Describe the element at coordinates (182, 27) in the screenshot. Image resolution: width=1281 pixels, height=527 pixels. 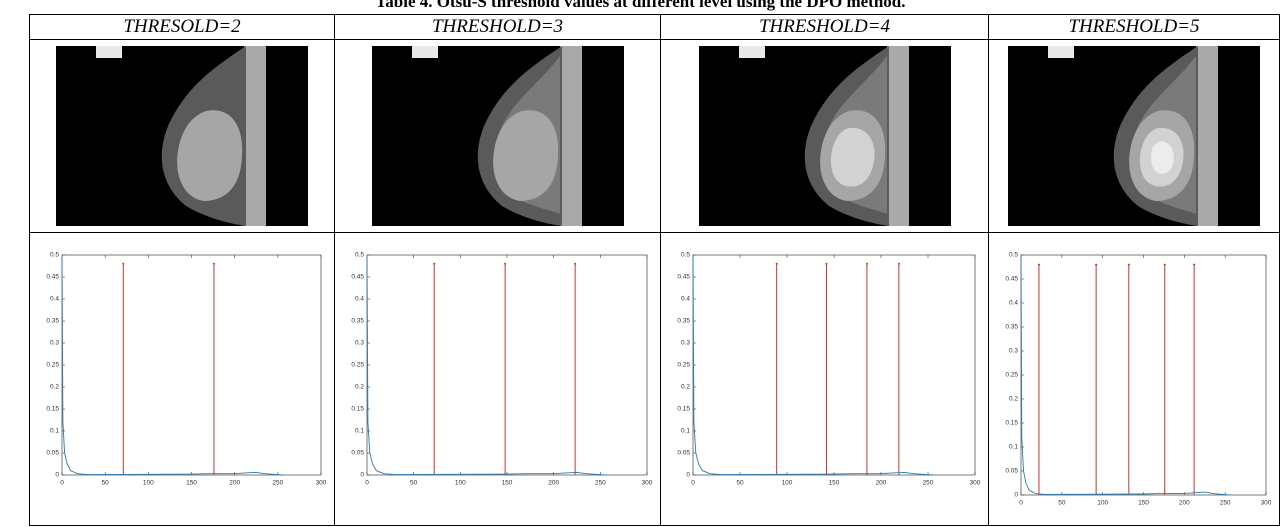
I see `column-header: THRESOLD=2` at that location.